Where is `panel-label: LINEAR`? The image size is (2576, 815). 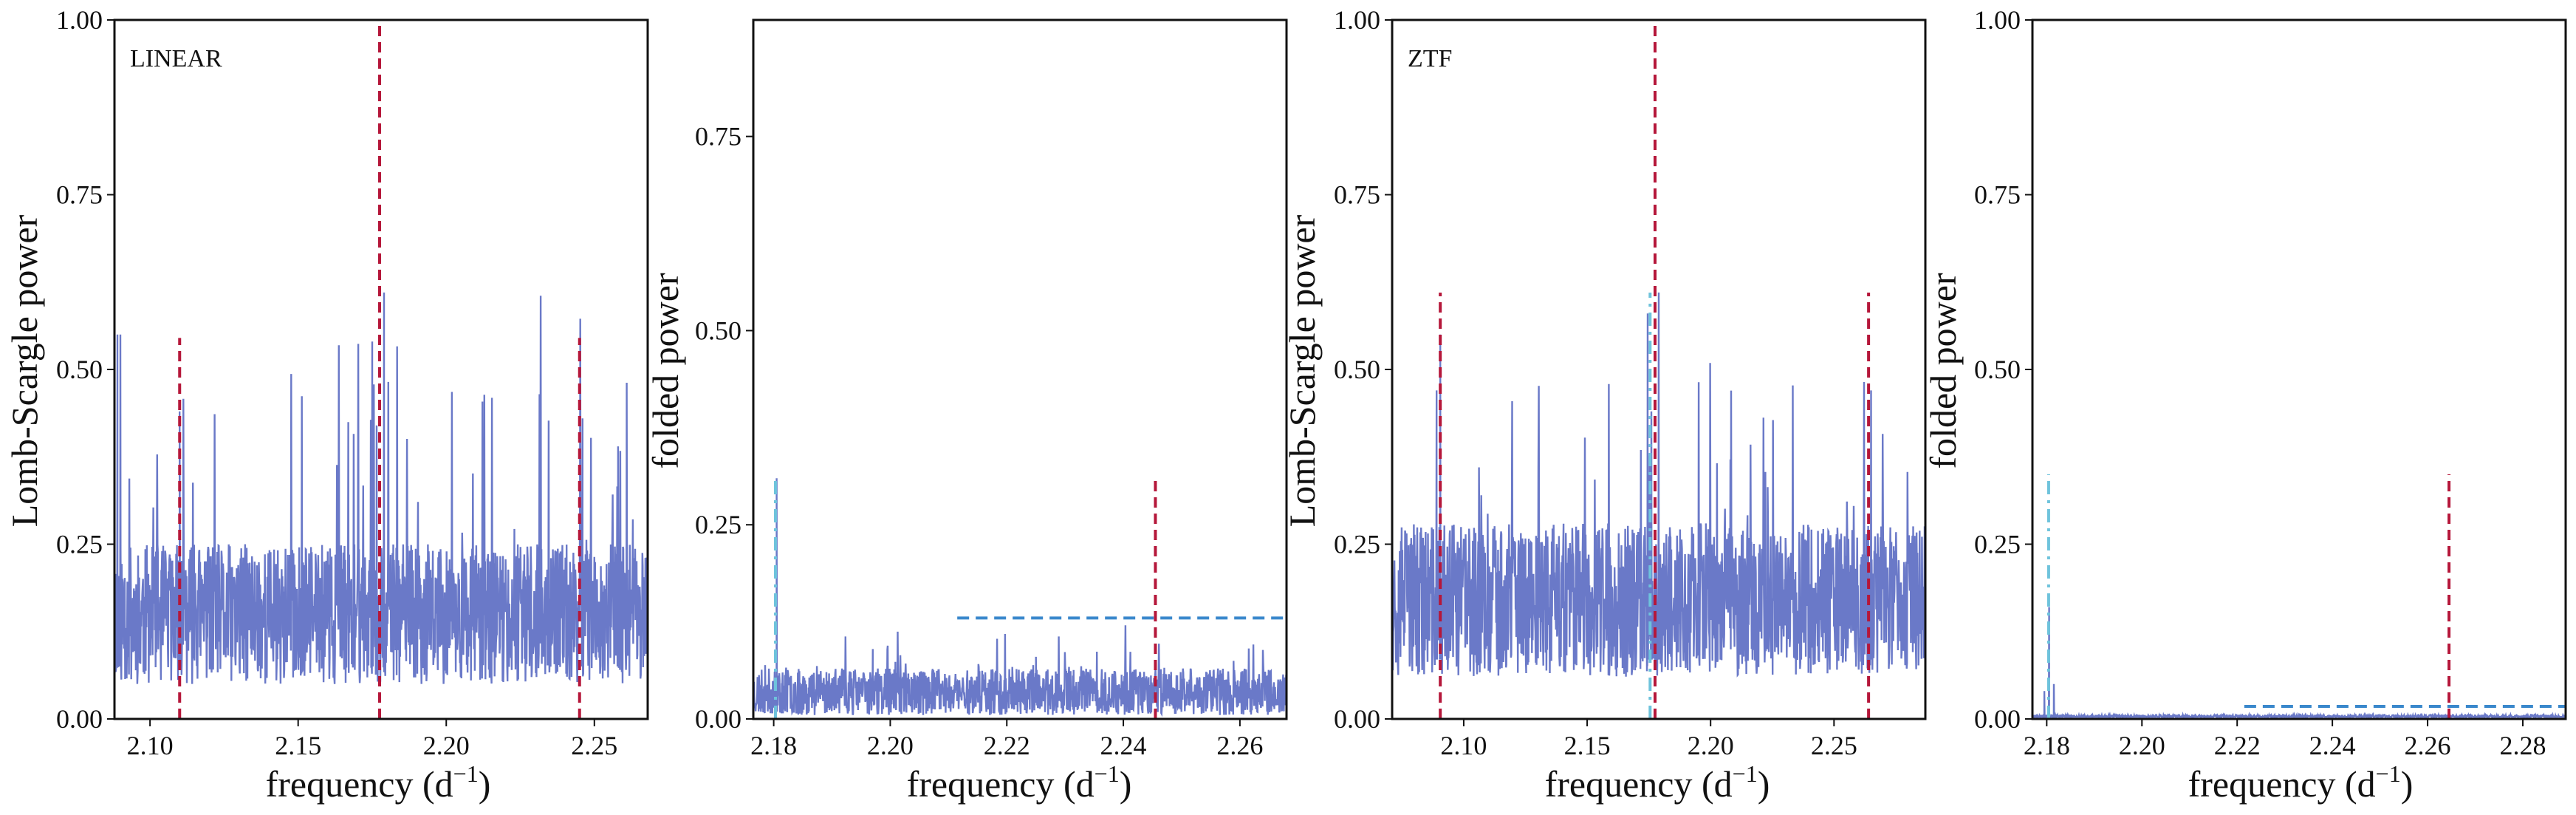
panel-label: LINEAR is located at coordinates (176, 58).